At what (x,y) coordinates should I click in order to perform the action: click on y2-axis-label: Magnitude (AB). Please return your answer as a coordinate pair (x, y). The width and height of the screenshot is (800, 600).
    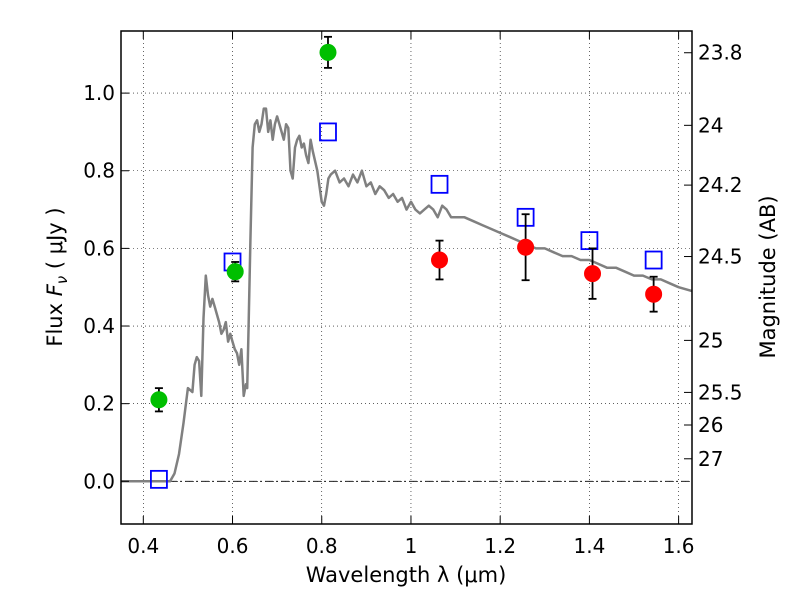
    Looking at the image, I should click on (768, 276).